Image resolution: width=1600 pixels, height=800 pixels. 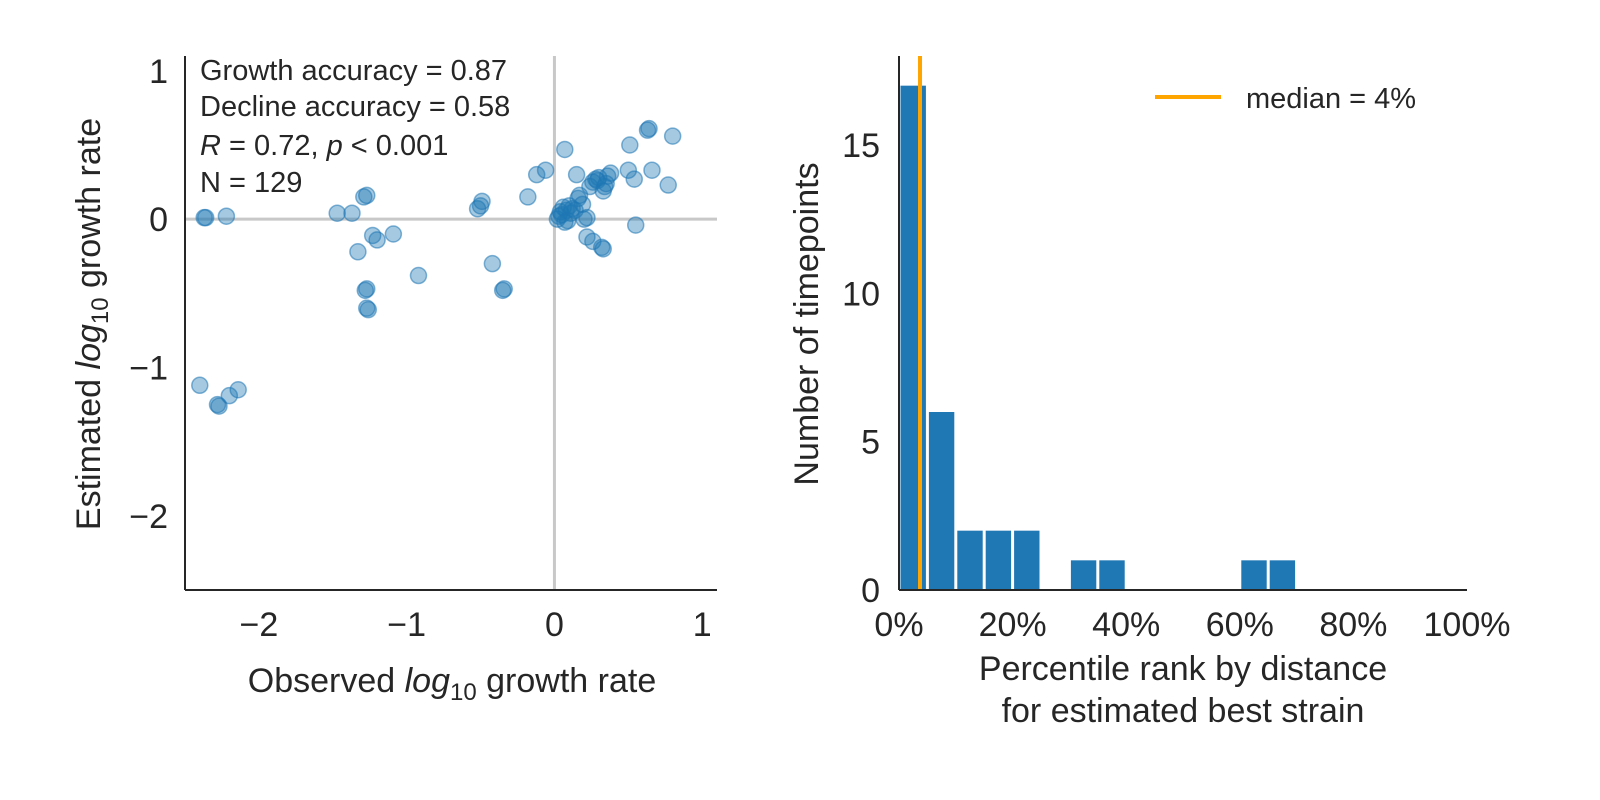 What do you see at coordinates (158, 72) in the screenshot?
I see `scatter-y-tick-label: 1` at bounding box center [158, 72].